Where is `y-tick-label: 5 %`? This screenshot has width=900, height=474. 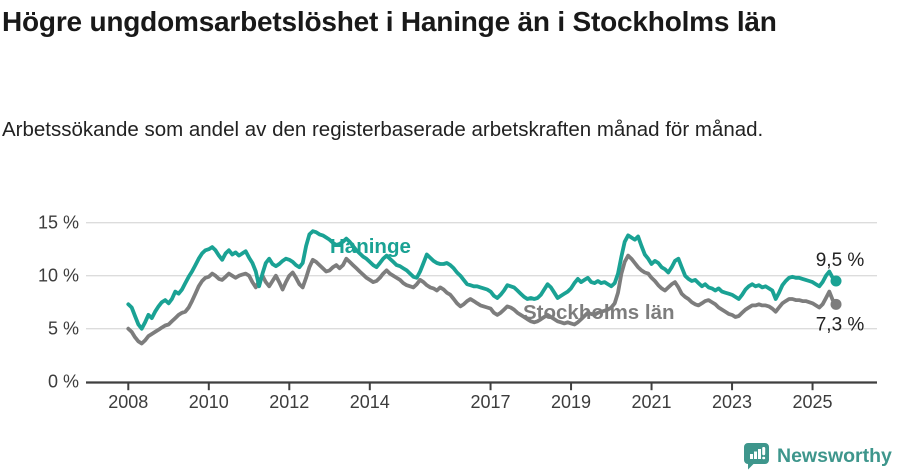 y-tick-label: 5 % is located at coordinates (63, 329).